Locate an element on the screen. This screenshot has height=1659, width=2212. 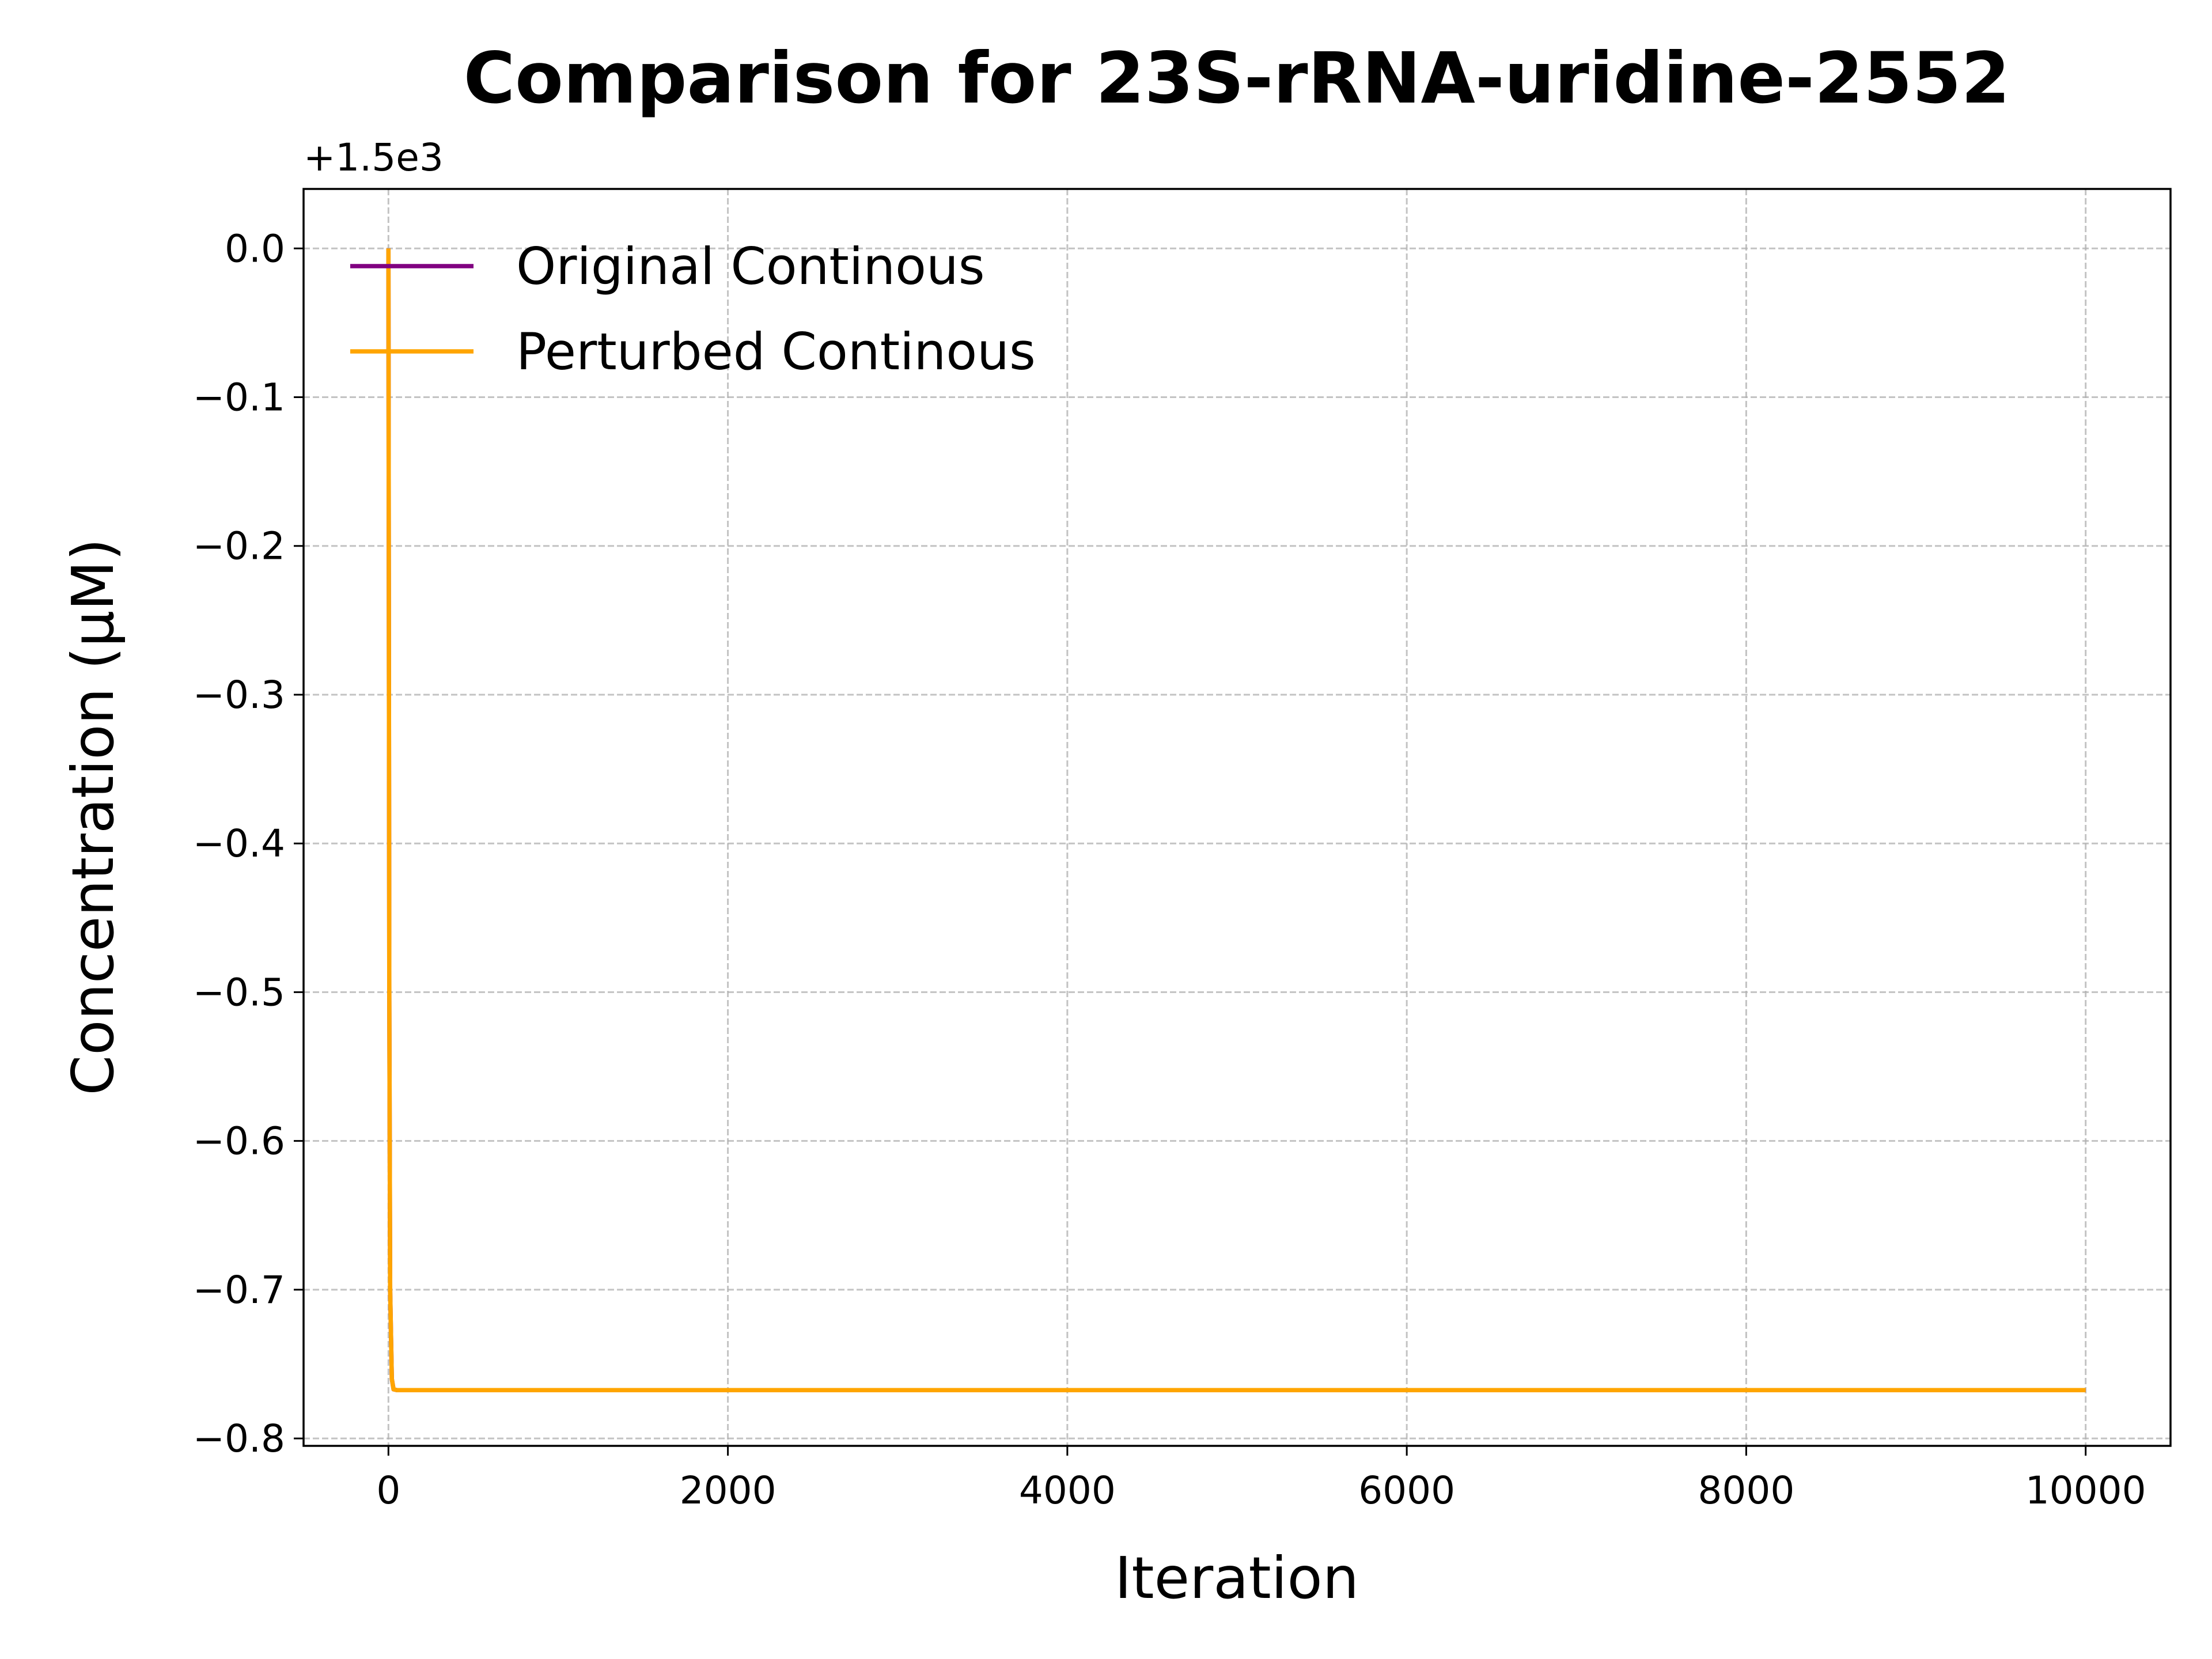
y-tick-label: −0.6 is located at coordinates (239, 1141).